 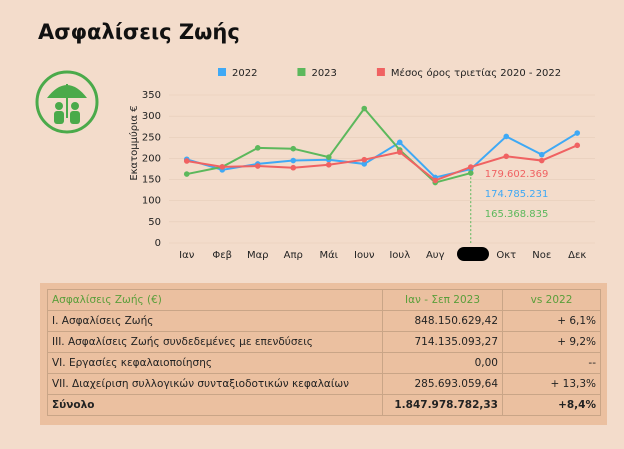 I want to click on y-tick-label: 0, so click(x=158, y=243).